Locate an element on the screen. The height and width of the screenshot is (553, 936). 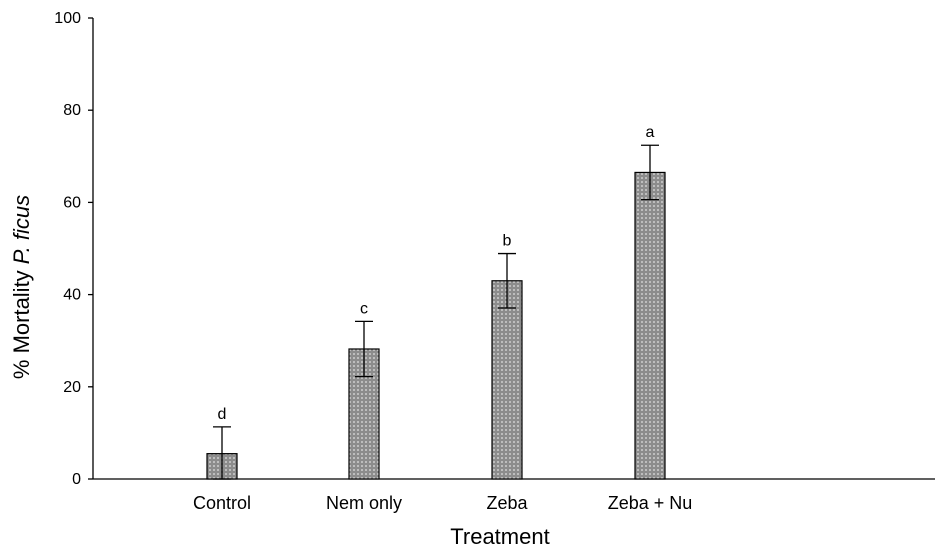
x-category-label: Control is located at coordinates (222, 503).